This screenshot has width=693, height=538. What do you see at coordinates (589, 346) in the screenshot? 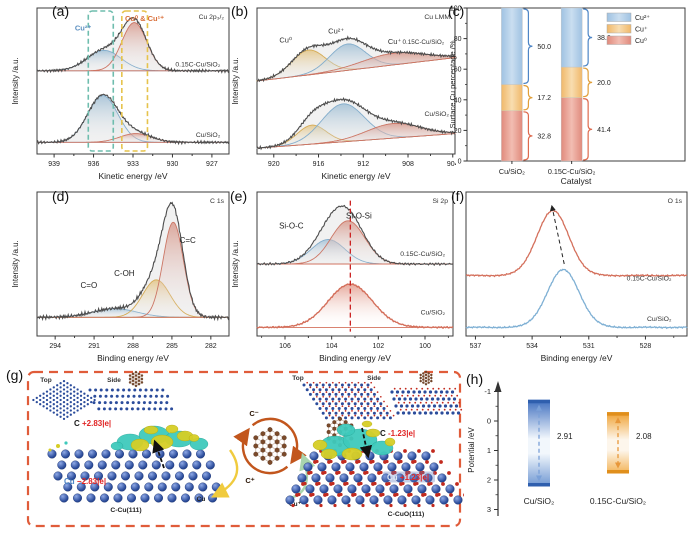
I see `svg-text: 531` at bounding box center [589, 346].